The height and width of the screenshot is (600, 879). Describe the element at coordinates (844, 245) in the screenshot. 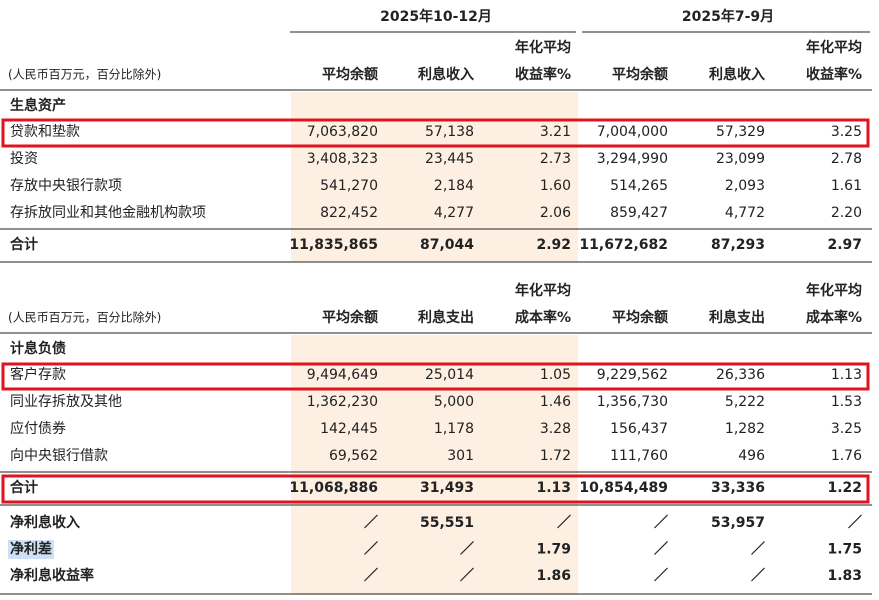

I see `cell: 2.97` at that location.